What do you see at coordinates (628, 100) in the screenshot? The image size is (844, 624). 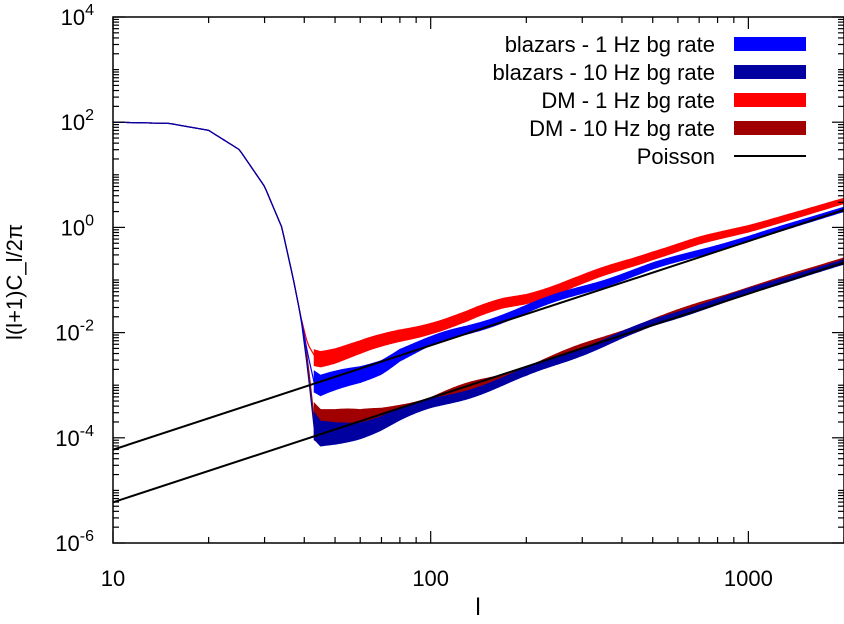 I see `legend-label: DM - 1 Hz bg rate` at bounding box center [628, 100].